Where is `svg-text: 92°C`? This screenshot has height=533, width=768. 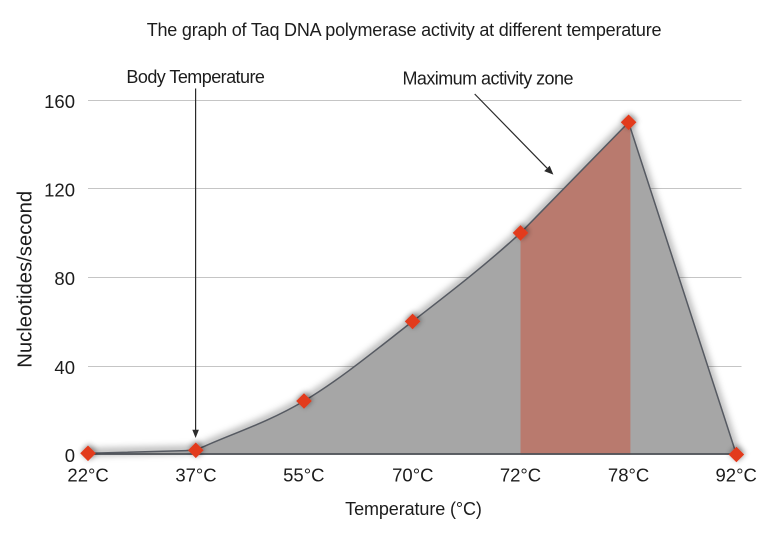 svg-text: 92°C is located at coordinates (736, 475).